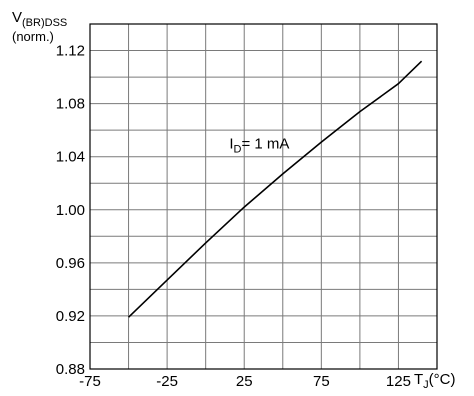 This screenshot has height=396, width=474. What do you see at coordinates (398, 381) in the screenshot?
I see `x-tick-label: 125` at bounding box center [398, 381].